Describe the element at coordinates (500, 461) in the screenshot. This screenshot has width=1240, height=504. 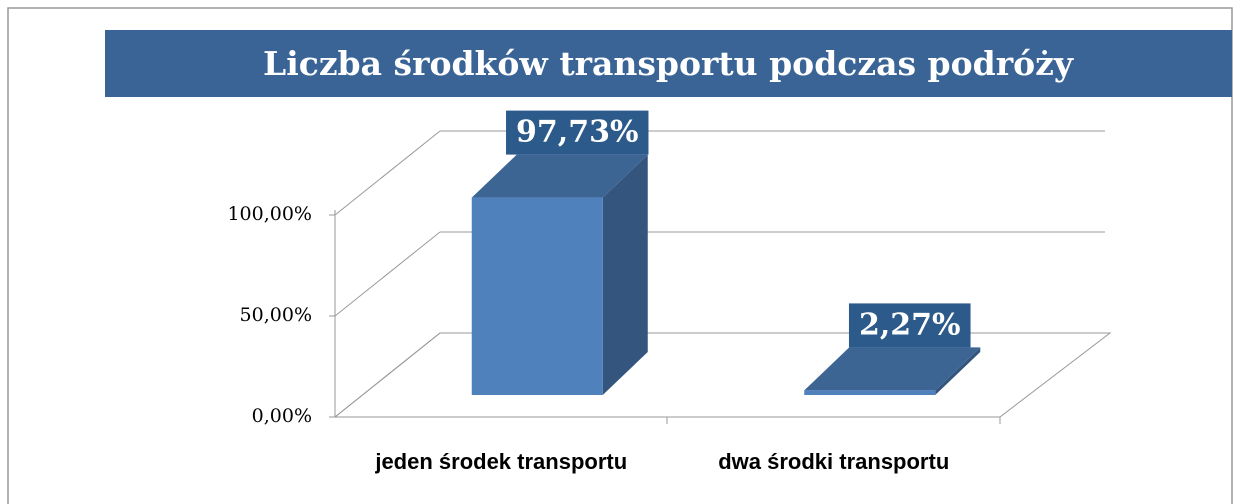
I see `x-tick-label: jeden środek transportu` at that location.